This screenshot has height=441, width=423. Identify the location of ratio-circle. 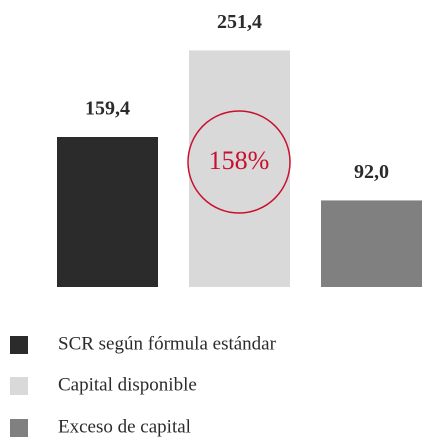
(239, 162).